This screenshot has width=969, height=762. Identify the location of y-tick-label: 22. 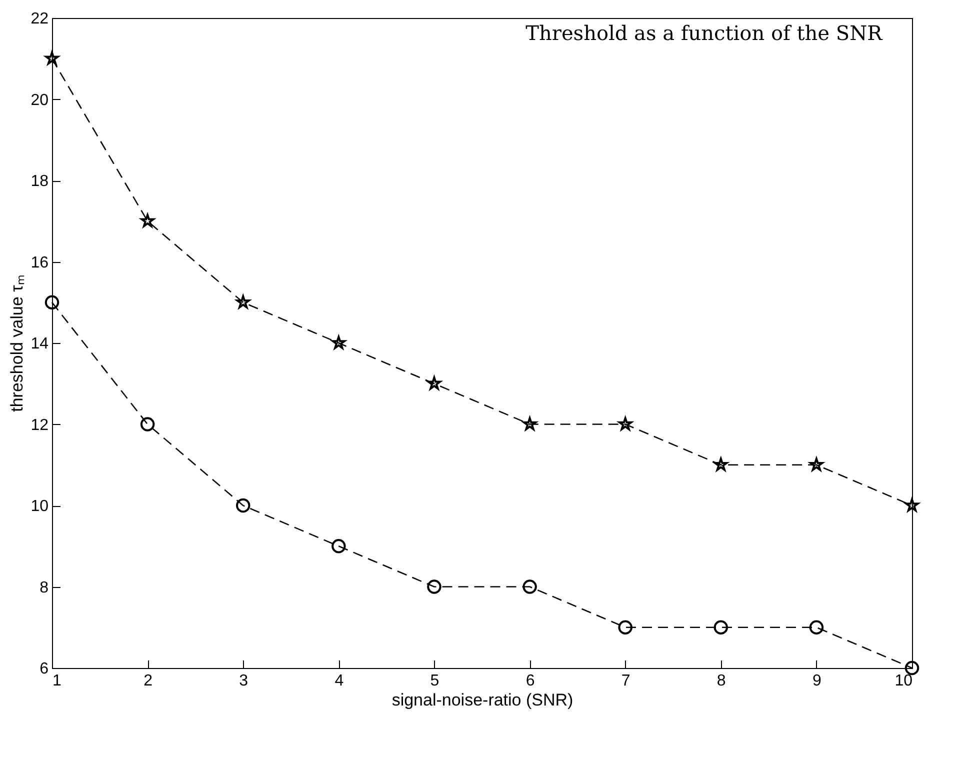
(39, 19).